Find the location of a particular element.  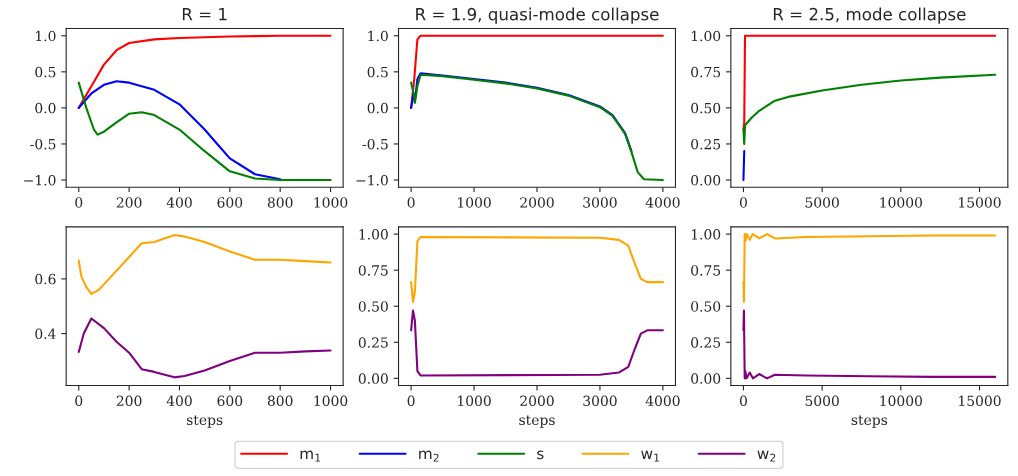

chart-title: R = 1.9, quasi-mode collapse is located at coordinates (537, 15).